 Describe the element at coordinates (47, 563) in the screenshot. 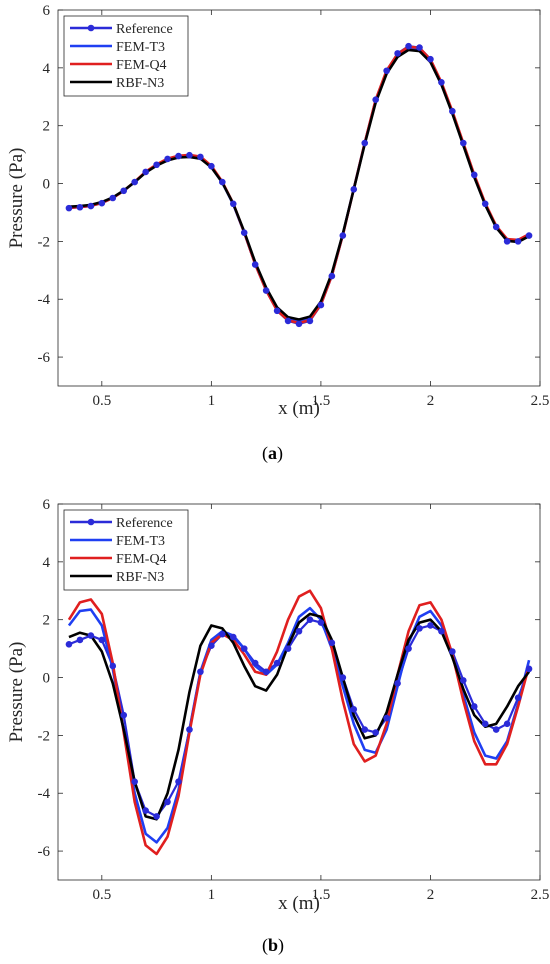

I see `y-tick-label: 4` at that location.